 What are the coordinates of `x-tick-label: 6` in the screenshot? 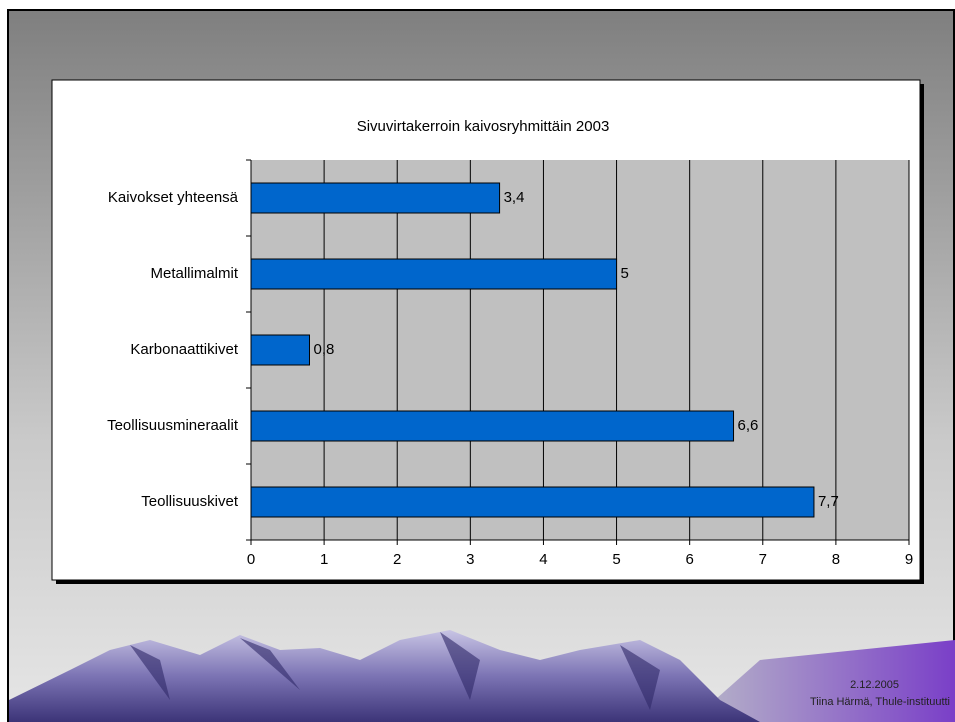 It's located at (689, 559).